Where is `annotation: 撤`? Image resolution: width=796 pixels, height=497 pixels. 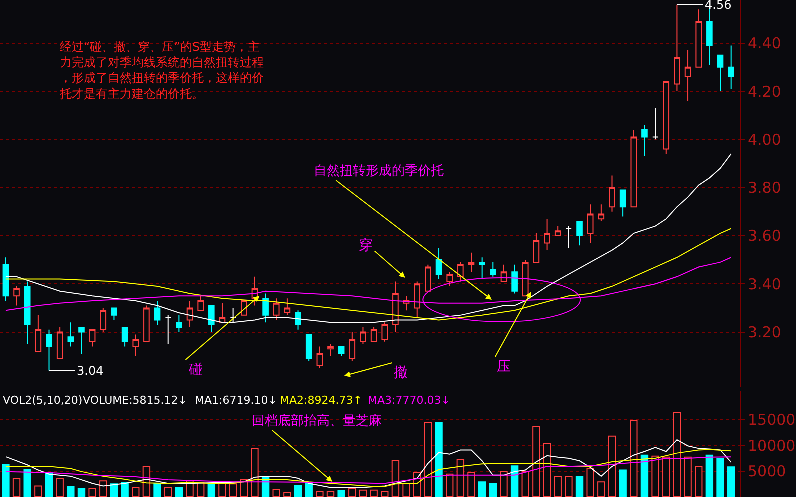
annotation: 撤 is located at coordinates (401, 373).